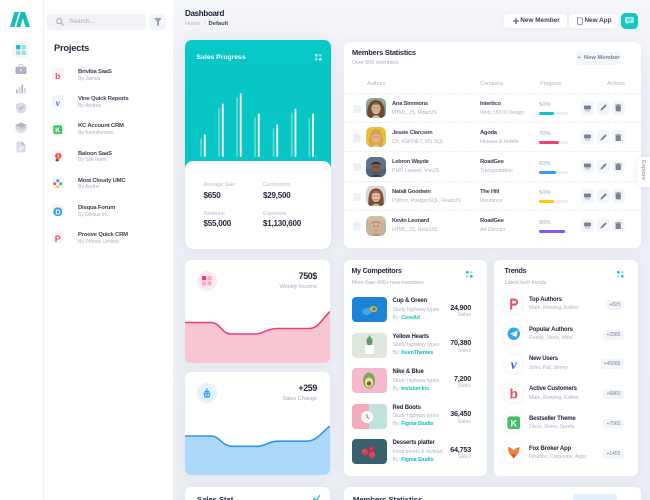 The height and width of the screenshot is (500, 650). I want to click on svg-text: D, so click(57, 212).